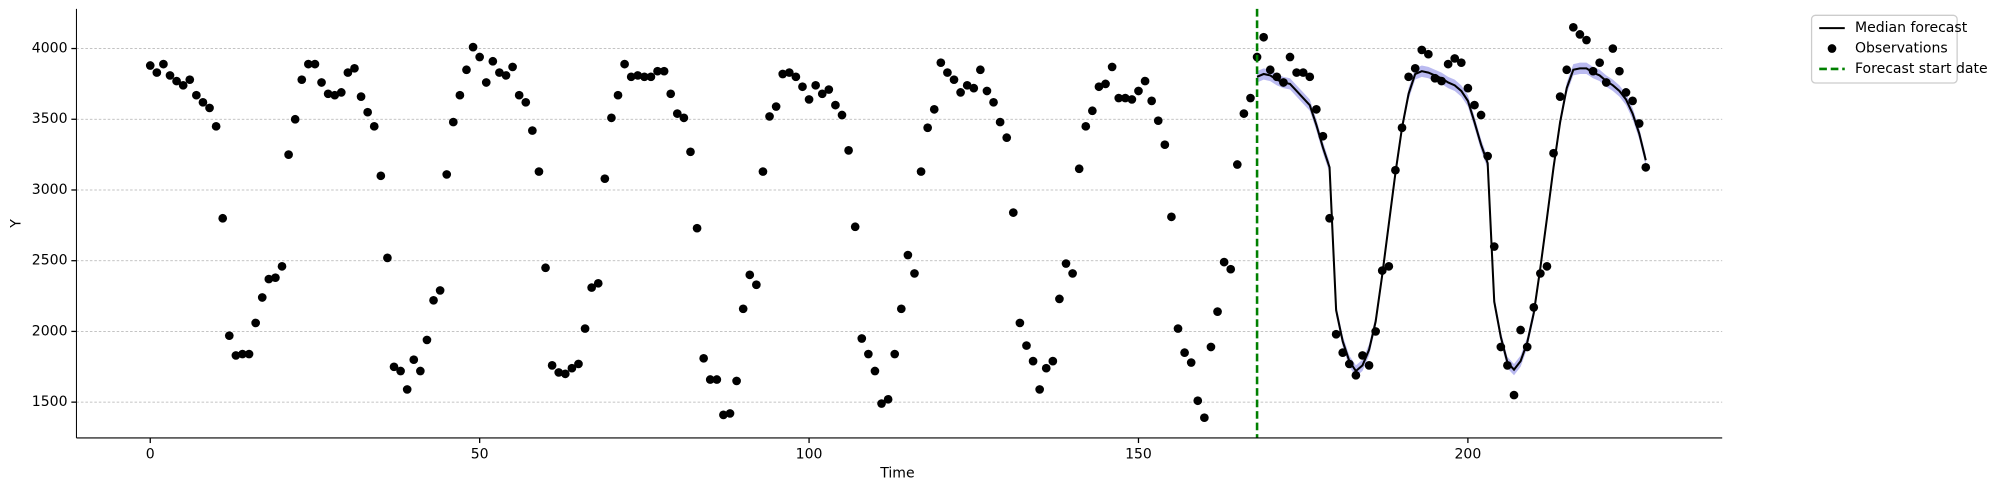 Image resolution: width=1994 pixels, height=489 pixels. What do you see at coordinates (50, 331) in the screenshot?
I see `y-tick-label: 2000` at bounding box center [50, 331].